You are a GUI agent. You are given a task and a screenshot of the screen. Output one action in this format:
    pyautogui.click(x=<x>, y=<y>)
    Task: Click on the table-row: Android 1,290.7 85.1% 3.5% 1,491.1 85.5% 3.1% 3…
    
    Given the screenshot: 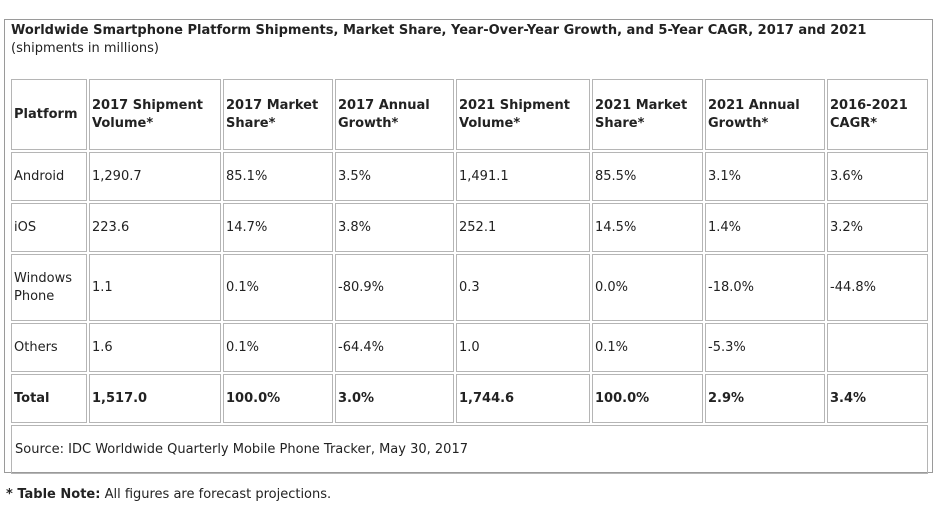 What is the action you would take?
    pyautogui.click(x=469, y=176)
    